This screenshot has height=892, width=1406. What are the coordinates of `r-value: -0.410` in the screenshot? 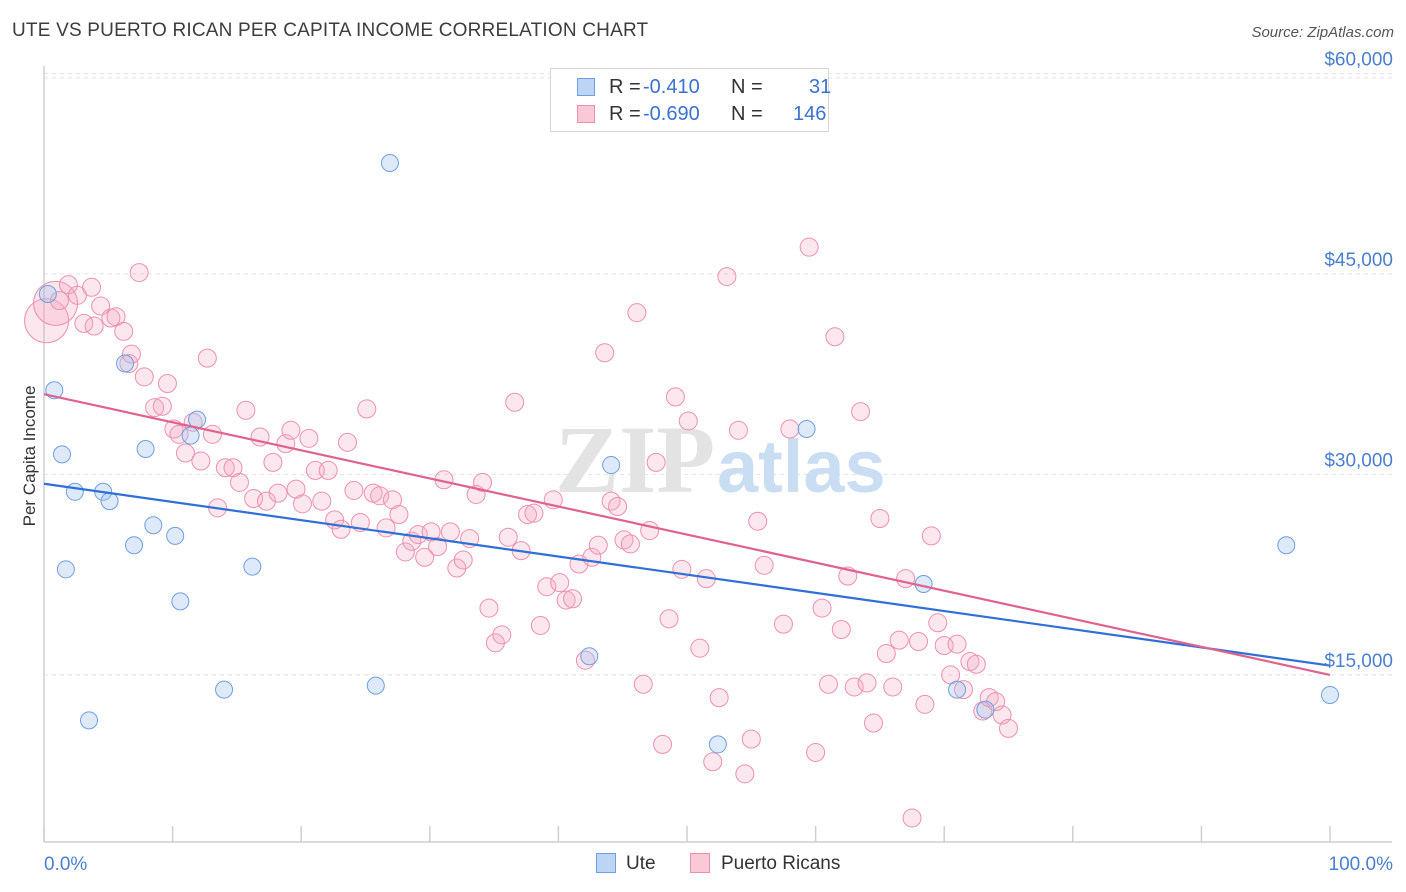 It's located at (671, 87).